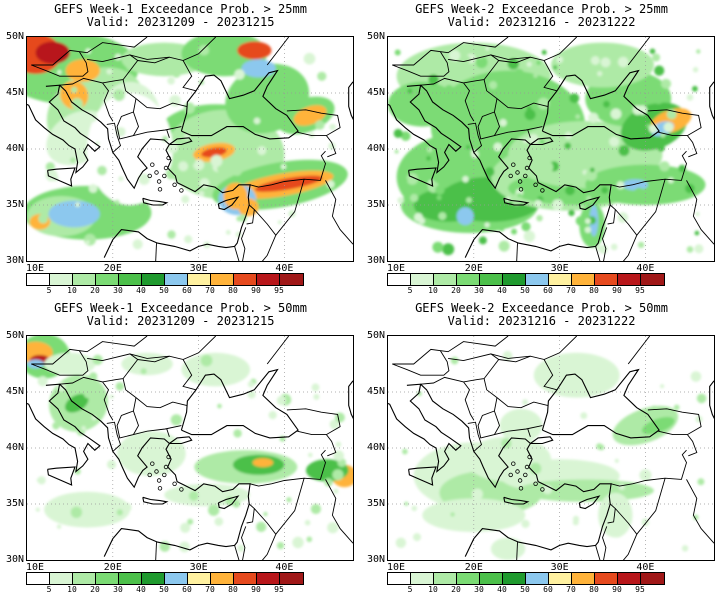 Image resolution: width=722 pixels, height=598 pixels. I want to click on coastlines, so click(551, 165).